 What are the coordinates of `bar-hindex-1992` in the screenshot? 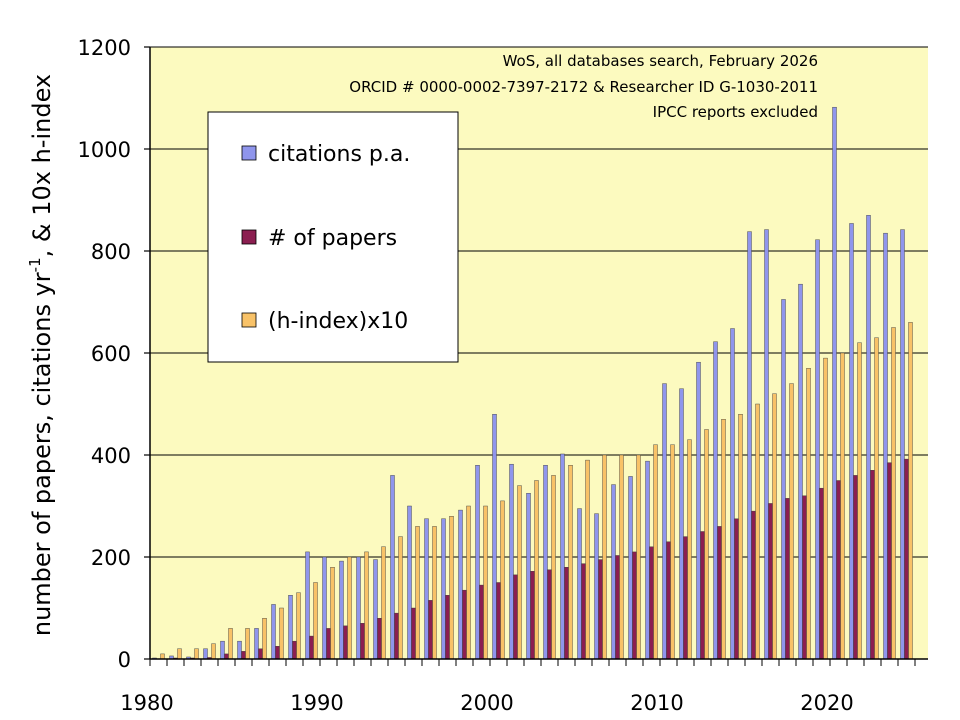 It's located at (349, 608).